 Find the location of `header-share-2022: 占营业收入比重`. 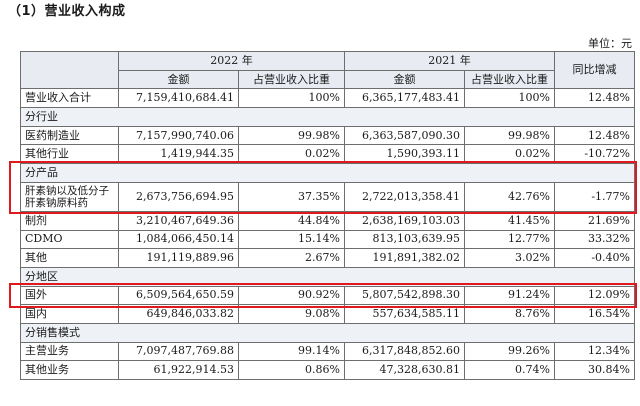

header-share-2022: 占营业收入比重 is located at coordinates (291, 79).